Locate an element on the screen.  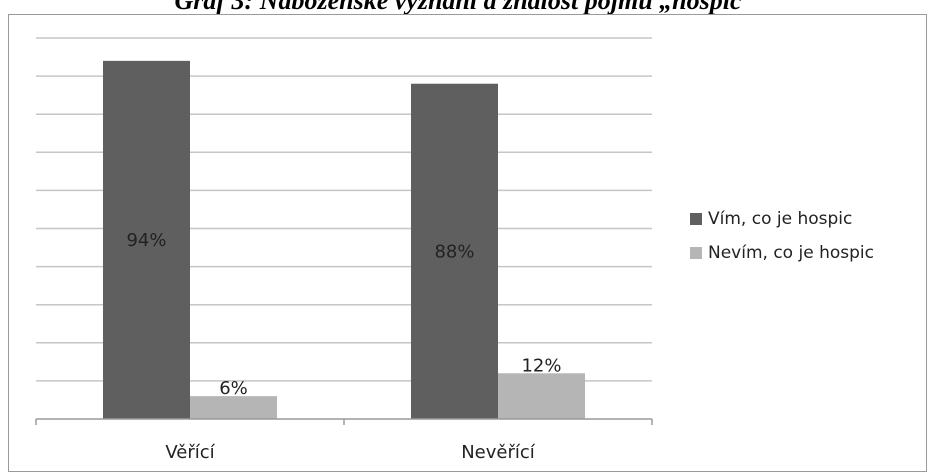
data-label: 6% is located at coordinates (233, 388).